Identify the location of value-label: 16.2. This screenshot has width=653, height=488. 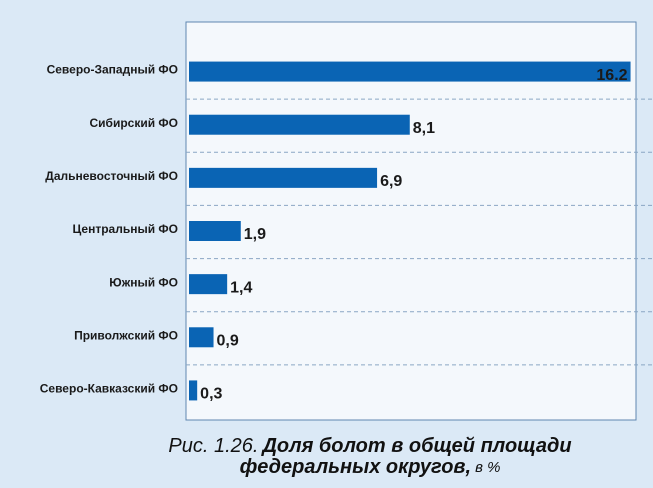
(611, 75).